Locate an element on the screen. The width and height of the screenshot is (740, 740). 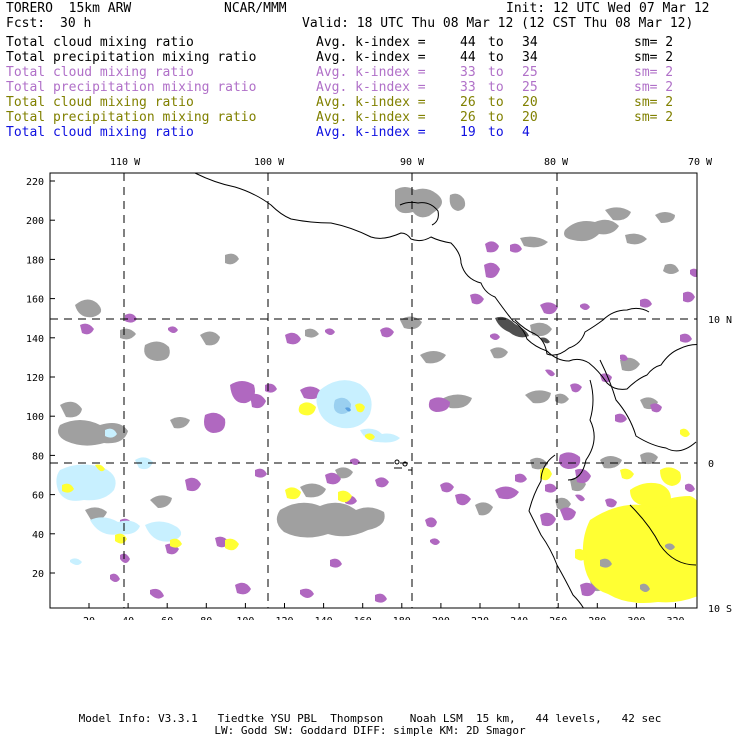
legend-from: 19 is located at coordinates (468, 132).